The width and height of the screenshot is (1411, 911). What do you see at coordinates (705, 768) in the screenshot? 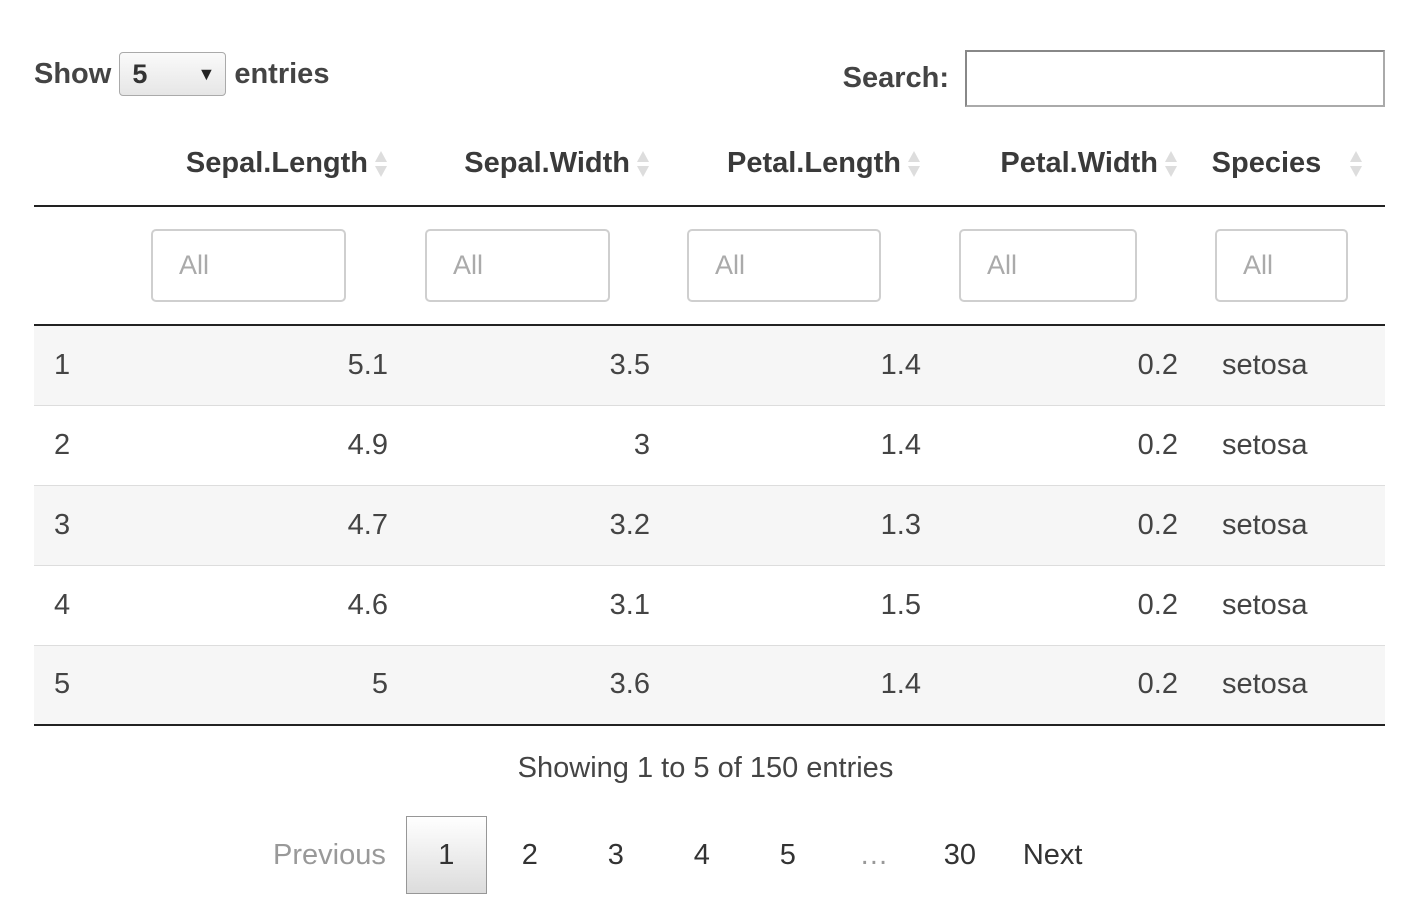
I see `table-info: Showing 1 to 5 of 150 entries` at bounding box center [705, 768].